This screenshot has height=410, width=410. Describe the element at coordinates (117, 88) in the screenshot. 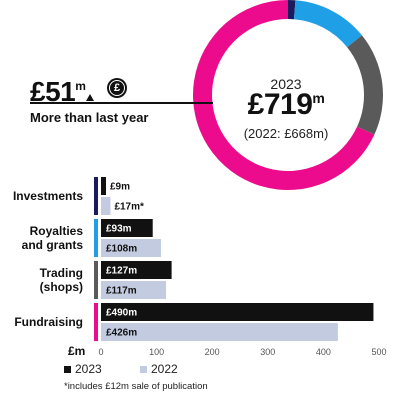

I see `pound-coin-icon: £` at that location.